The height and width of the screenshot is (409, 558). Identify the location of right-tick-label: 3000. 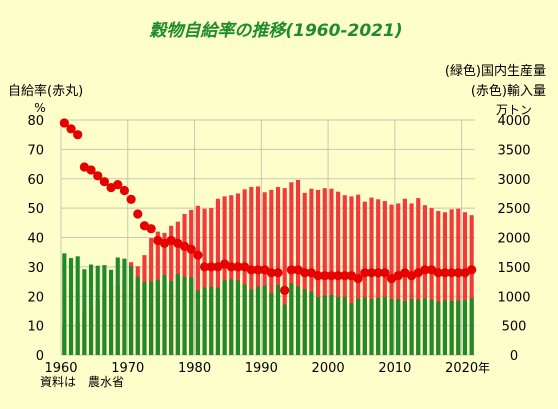
(513, 180).